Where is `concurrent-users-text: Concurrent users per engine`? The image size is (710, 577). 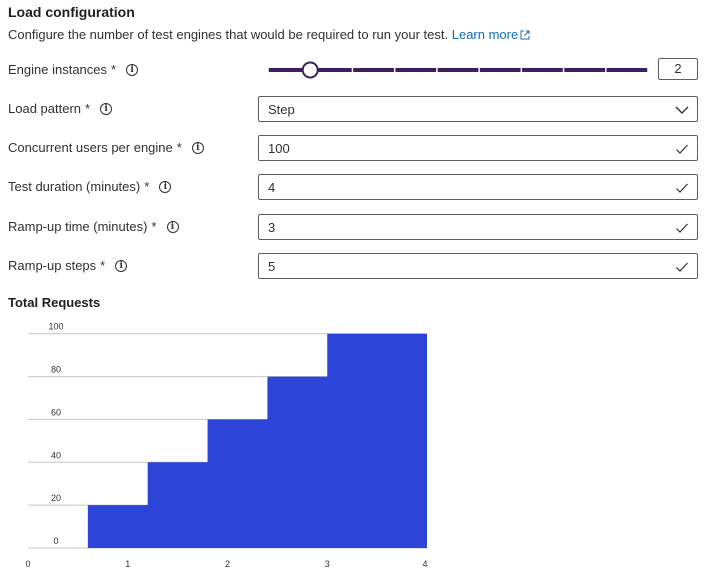
concurrent-users-text: Concurrent users per engine is located at coordinates (90, 147).